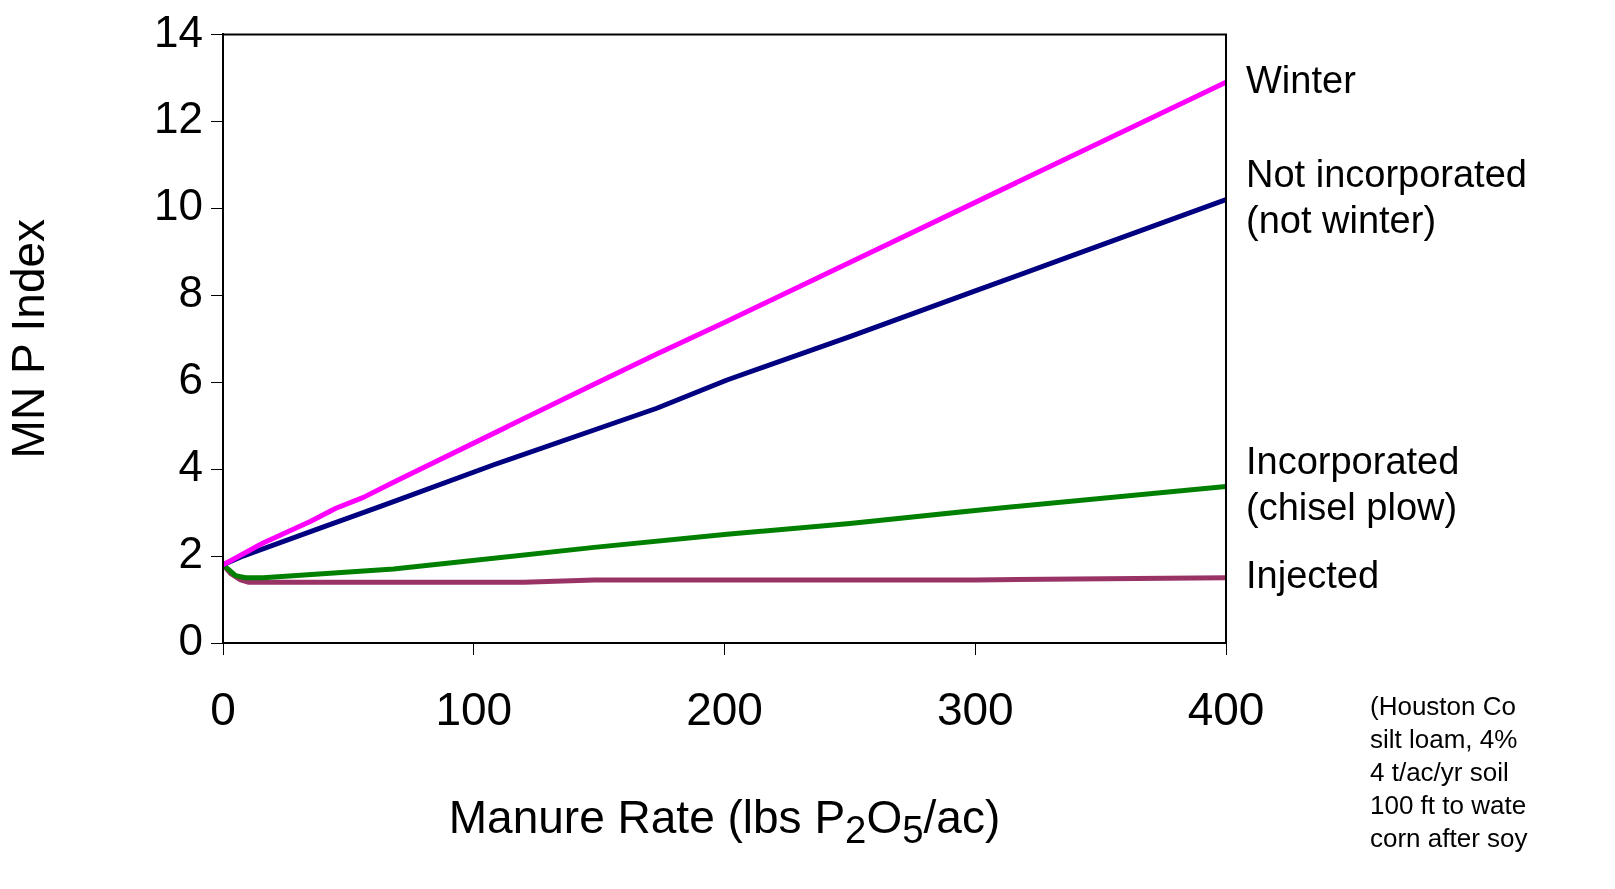  What do you see at coordinates (190, 466) in the screenshot?
I see `y-tick-label: 4` at bounding box center [190, 466].